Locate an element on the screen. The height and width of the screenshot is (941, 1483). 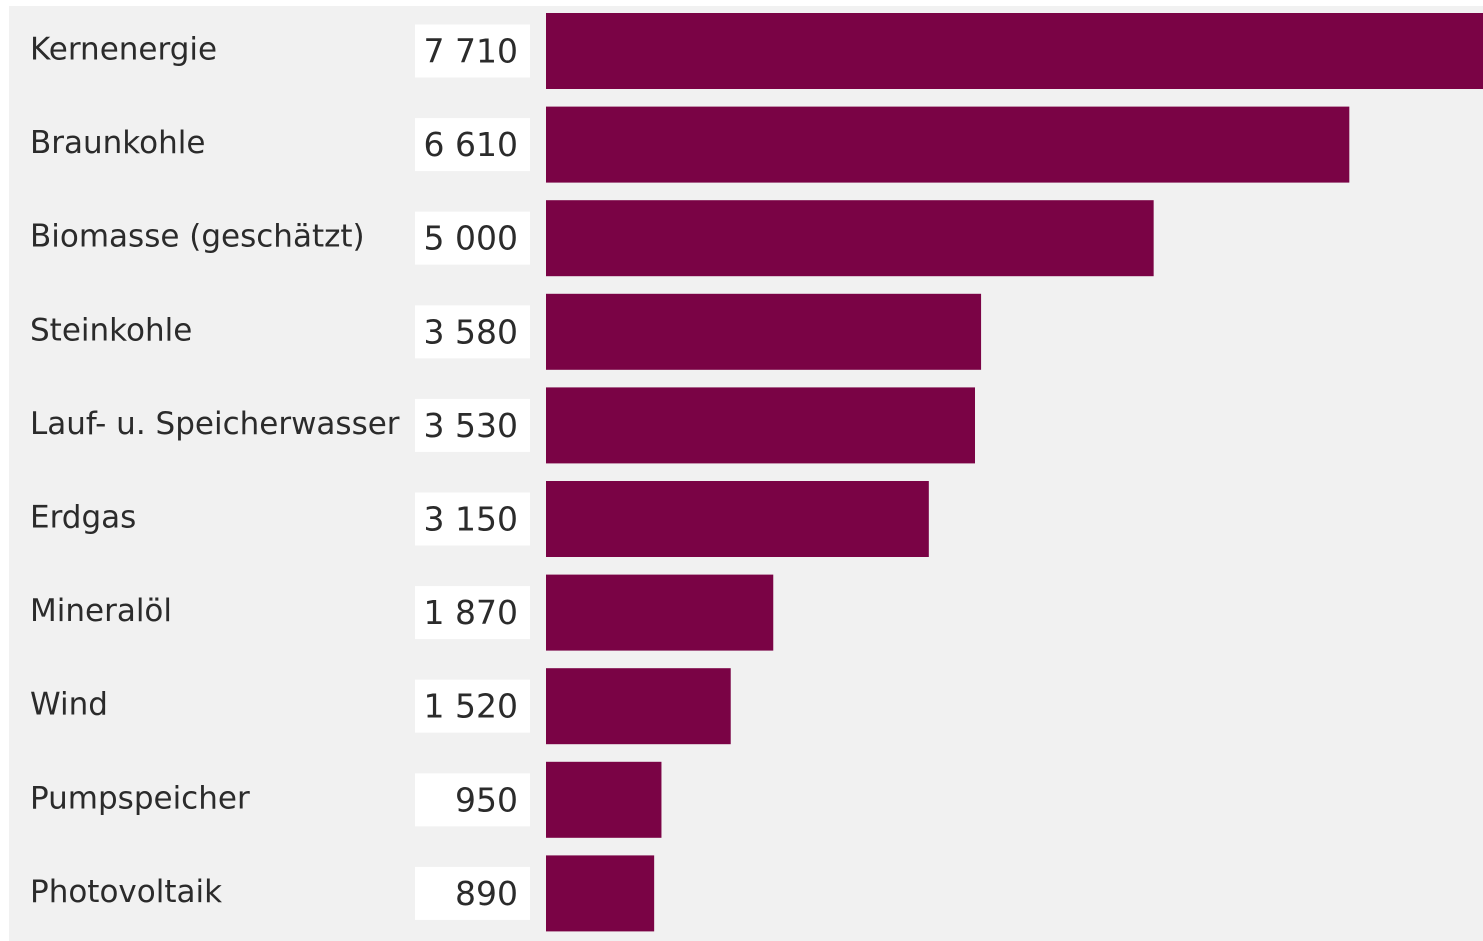
category-label: Erdgas is located at coordinates (83, 518).